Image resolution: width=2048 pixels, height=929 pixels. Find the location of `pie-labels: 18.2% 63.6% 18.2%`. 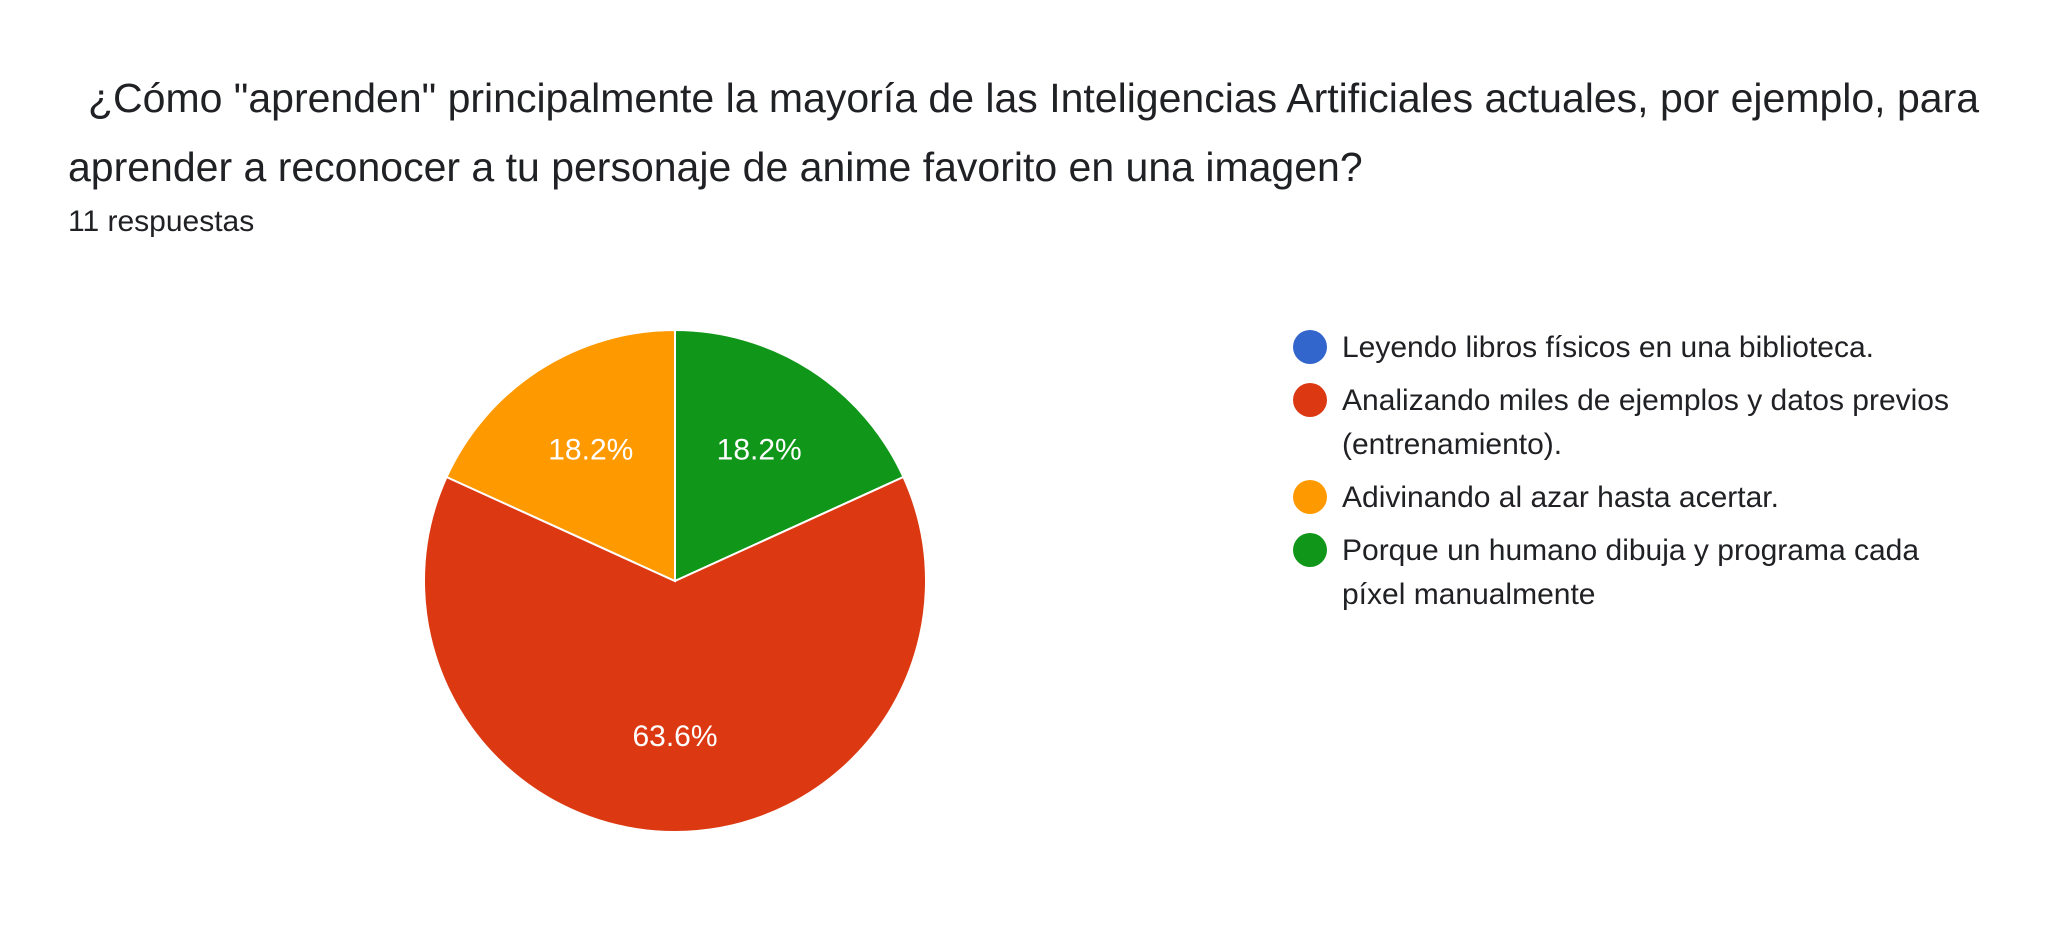

pie-labels: 18.2% 63.6% 18.2% is located at coordinates (674, 593).